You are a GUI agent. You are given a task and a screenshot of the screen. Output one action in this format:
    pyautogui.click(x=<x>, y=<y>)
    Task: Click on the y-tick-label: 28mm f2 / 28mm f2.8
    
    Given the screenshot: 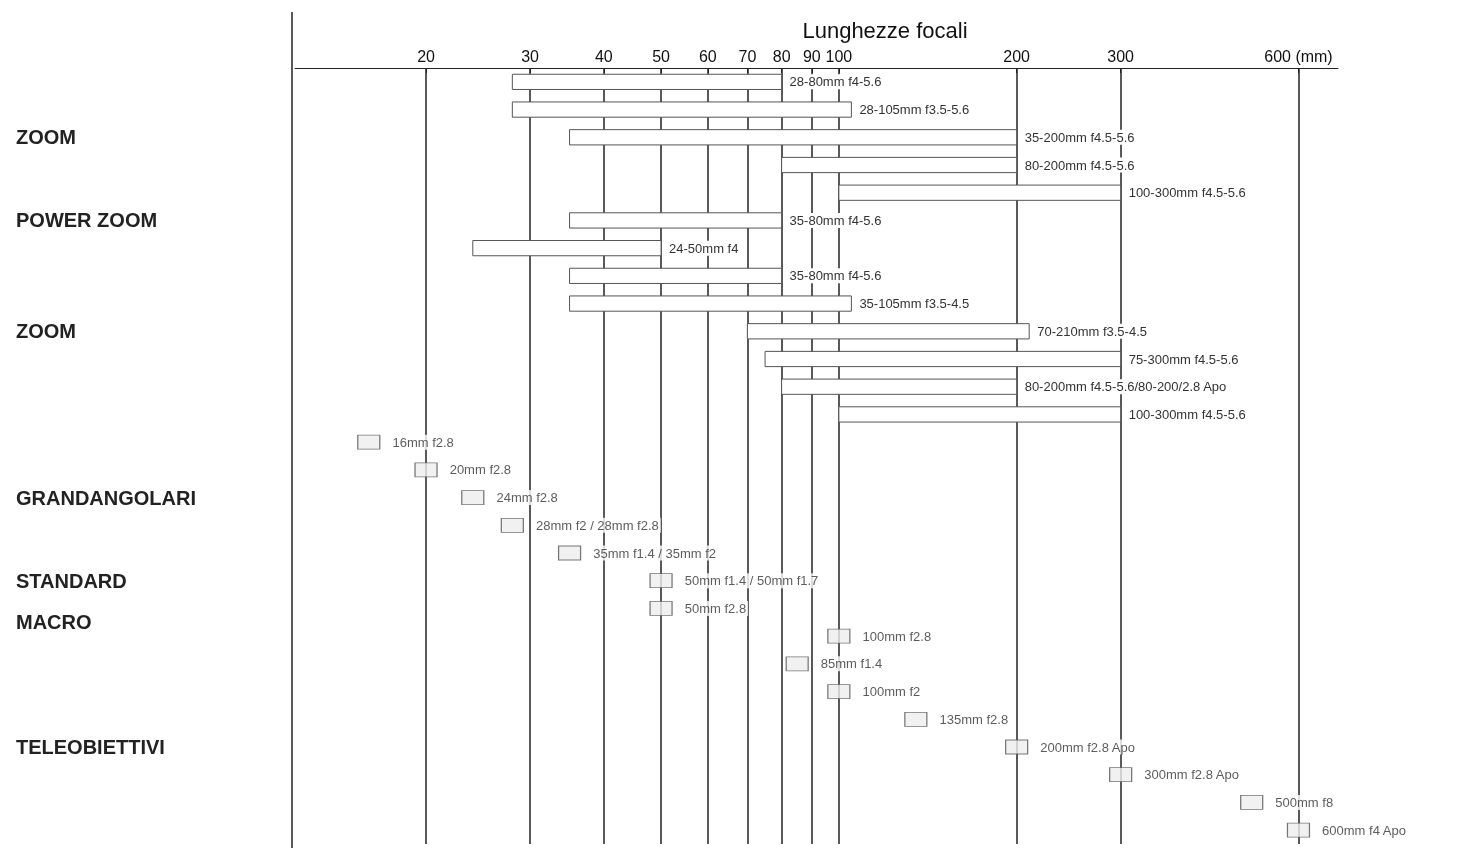 What is the action you would take?
    pyautogui.click(x=597, y=525)
    